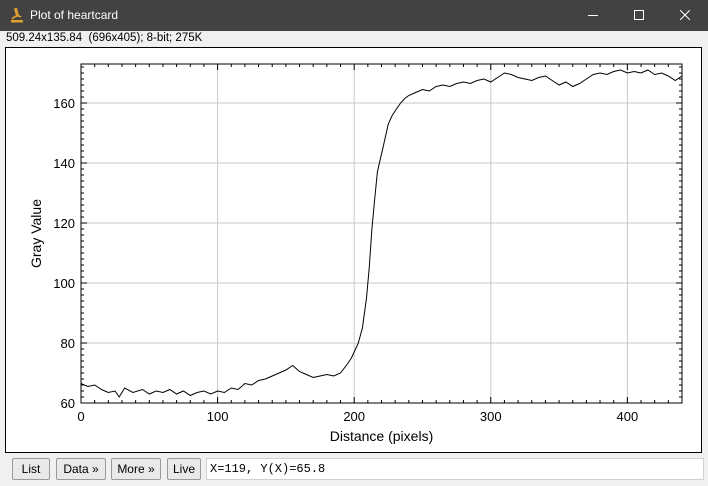 The width and height of the screenshot is (708, 486). What do you see at coordinates (491, 416) in the screenshot?
I see `x-tick-label: 300` at bounding box center [491, 416].